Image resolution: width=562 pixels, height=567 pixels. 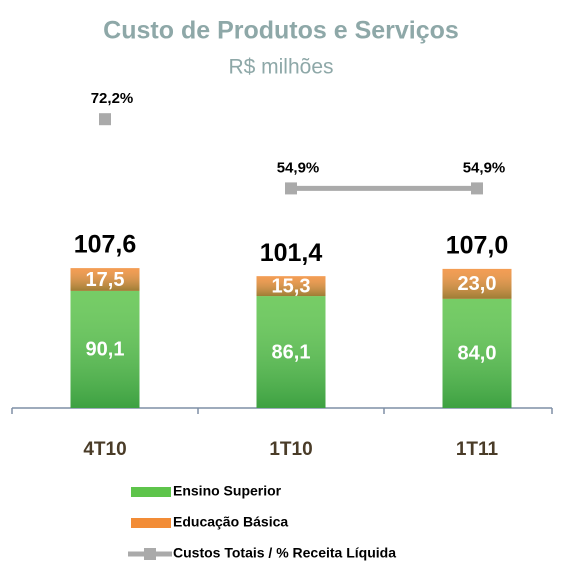 What do you see at coordinates (477, 246) in the screenshot?
I see `total-label: 107,0` at bounding box center [477, 246].